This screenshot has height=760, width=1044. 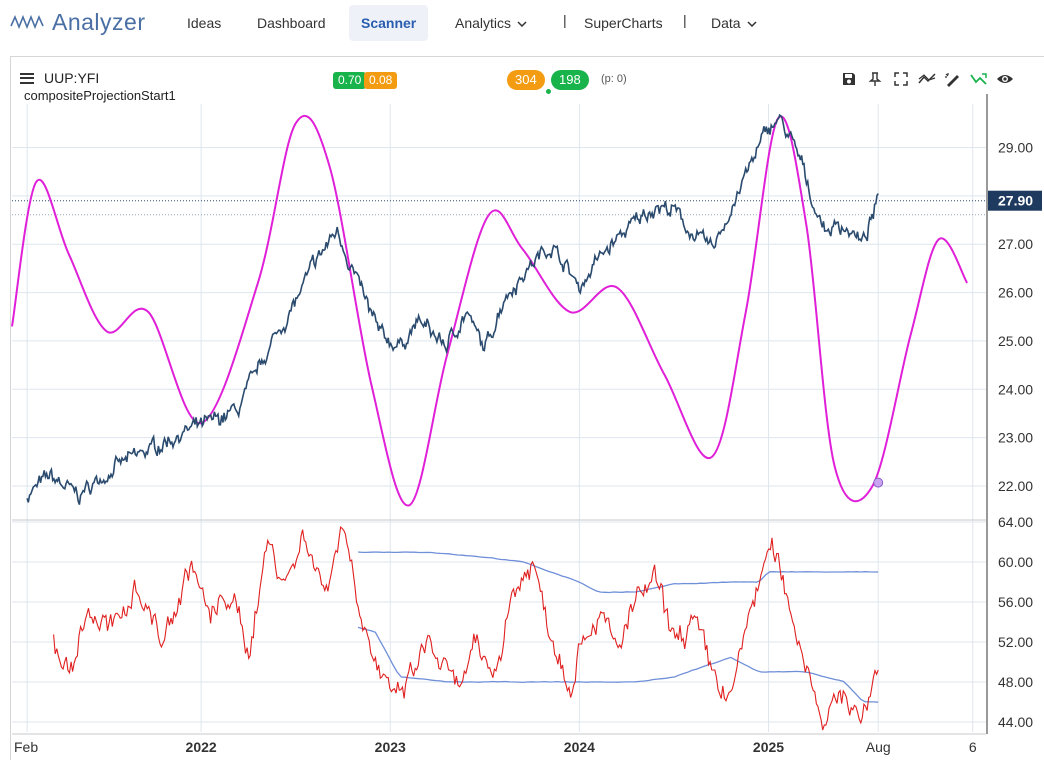 What do you see at coordinates (1015, 389) in the screenshot?
I see `price-axis-tick: 24.00` at bounding box center [1015, 389].